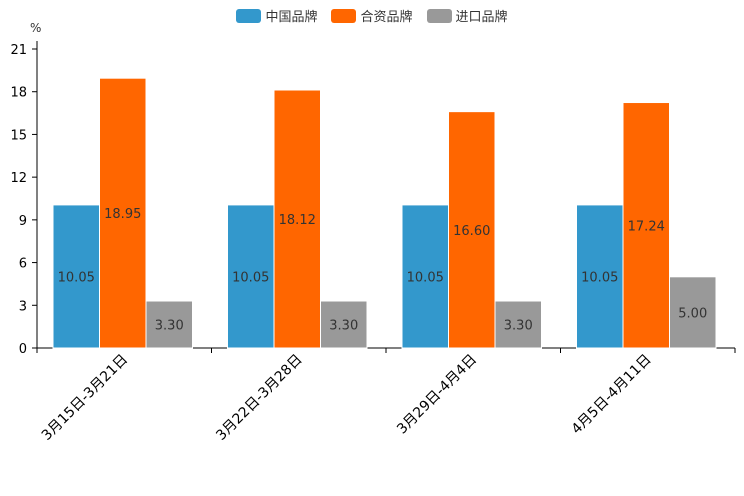  Describe the element at coordinates (23, 221) in the screenshot. I see `y-tick-label: 9` at that location.